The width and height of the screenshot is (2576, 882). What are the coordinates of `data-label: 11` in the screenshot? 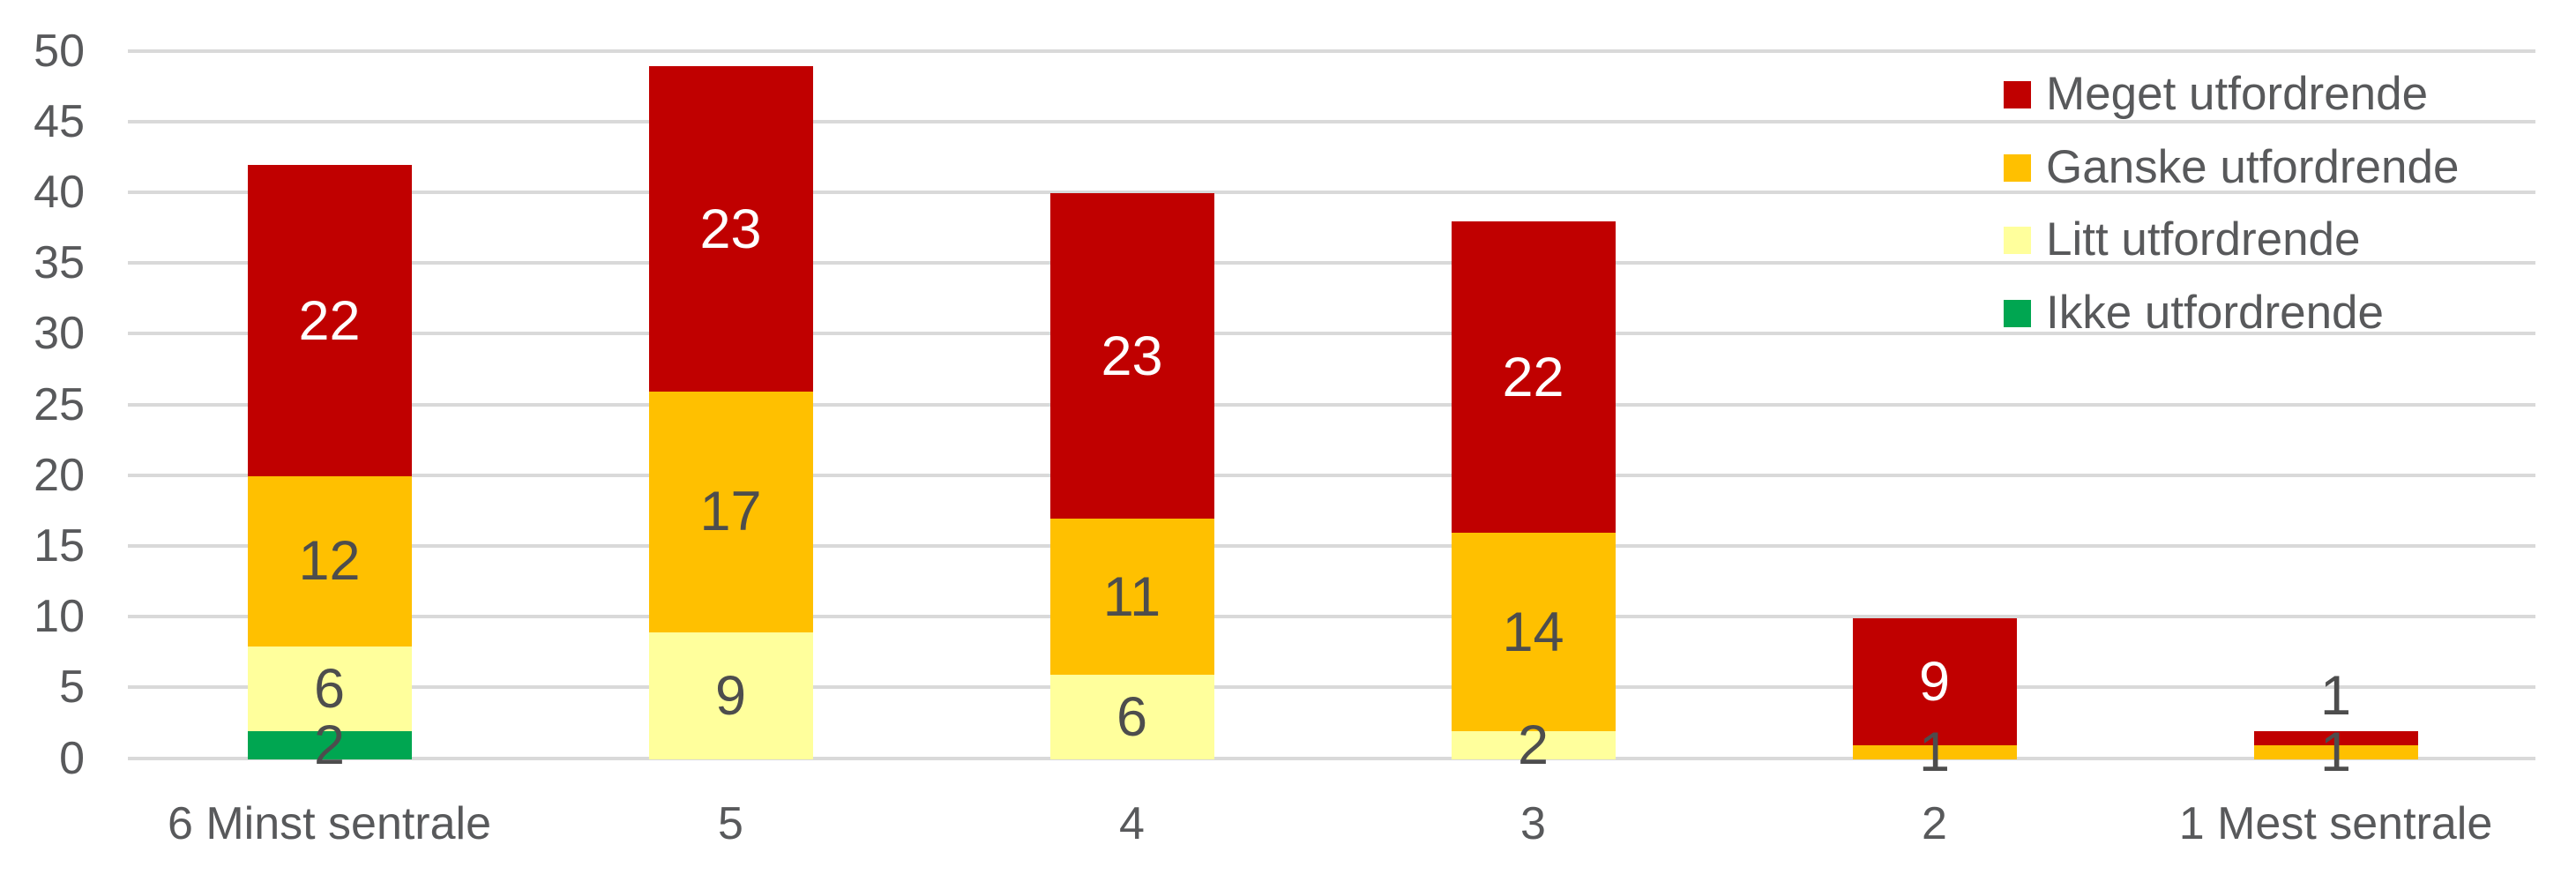 It's located at (1131, 596).